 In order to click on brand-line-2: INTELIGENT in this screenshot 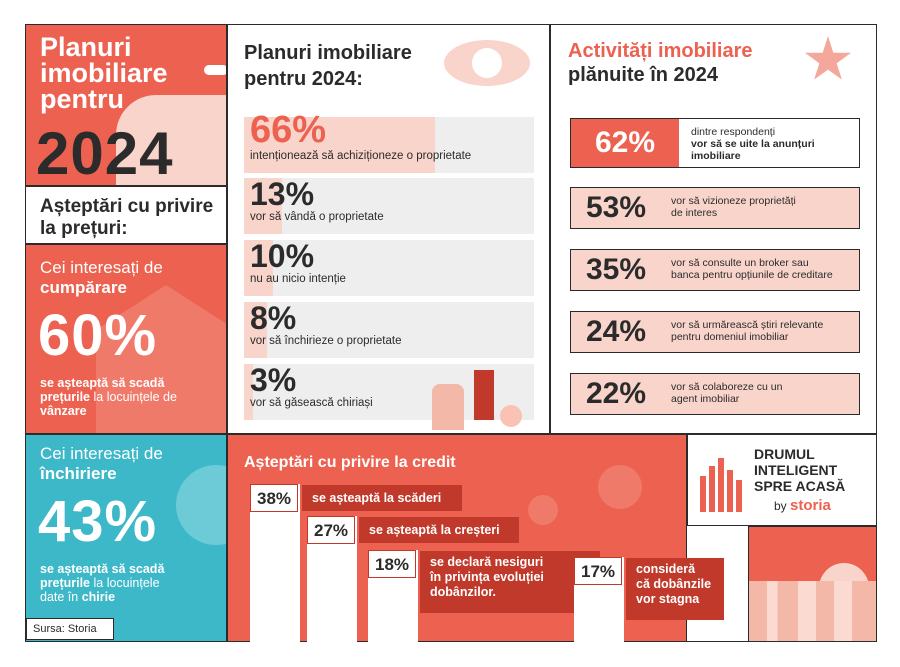, I will do `click(796, 470)`.